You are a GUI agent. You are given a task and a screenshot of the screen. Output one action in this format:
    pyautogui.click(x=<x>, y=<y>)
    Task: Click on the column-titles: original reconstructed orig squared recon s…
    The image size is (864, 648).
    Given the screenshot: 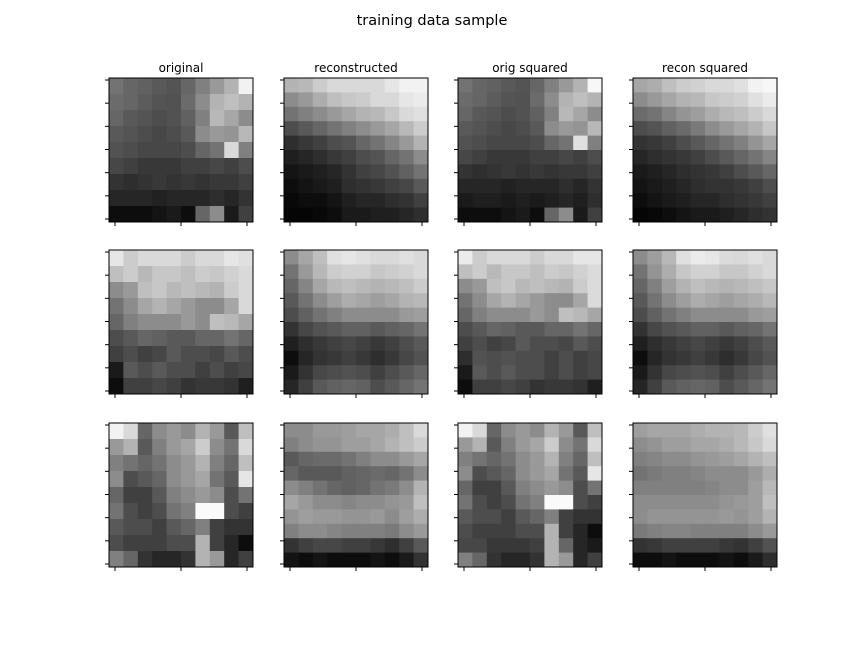 What is the action you would take?
    pyautogui.click(x=453, y=68)
    